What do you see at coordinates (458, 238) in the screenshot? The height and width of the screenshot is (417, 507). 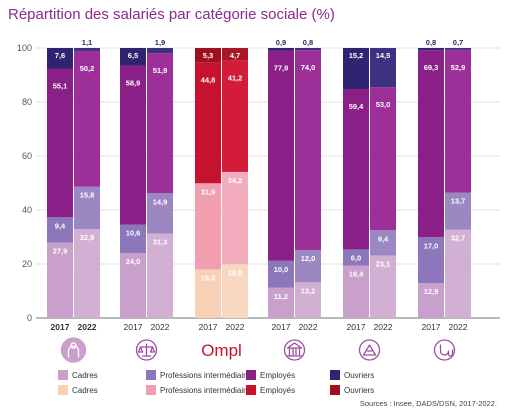 I see `data-label: 32,7` at bounding box center [458, 238].